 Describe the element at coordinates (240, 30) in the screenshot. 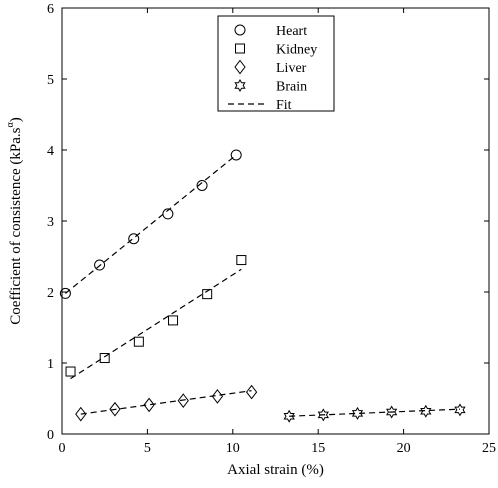

I see `legend-marker-heart` at that location.